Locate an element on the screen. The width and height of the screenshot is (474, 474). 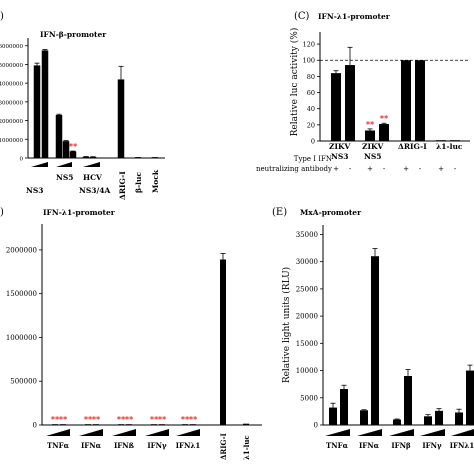
group-label-hcv: HCV is located at coordinates (92, 177).